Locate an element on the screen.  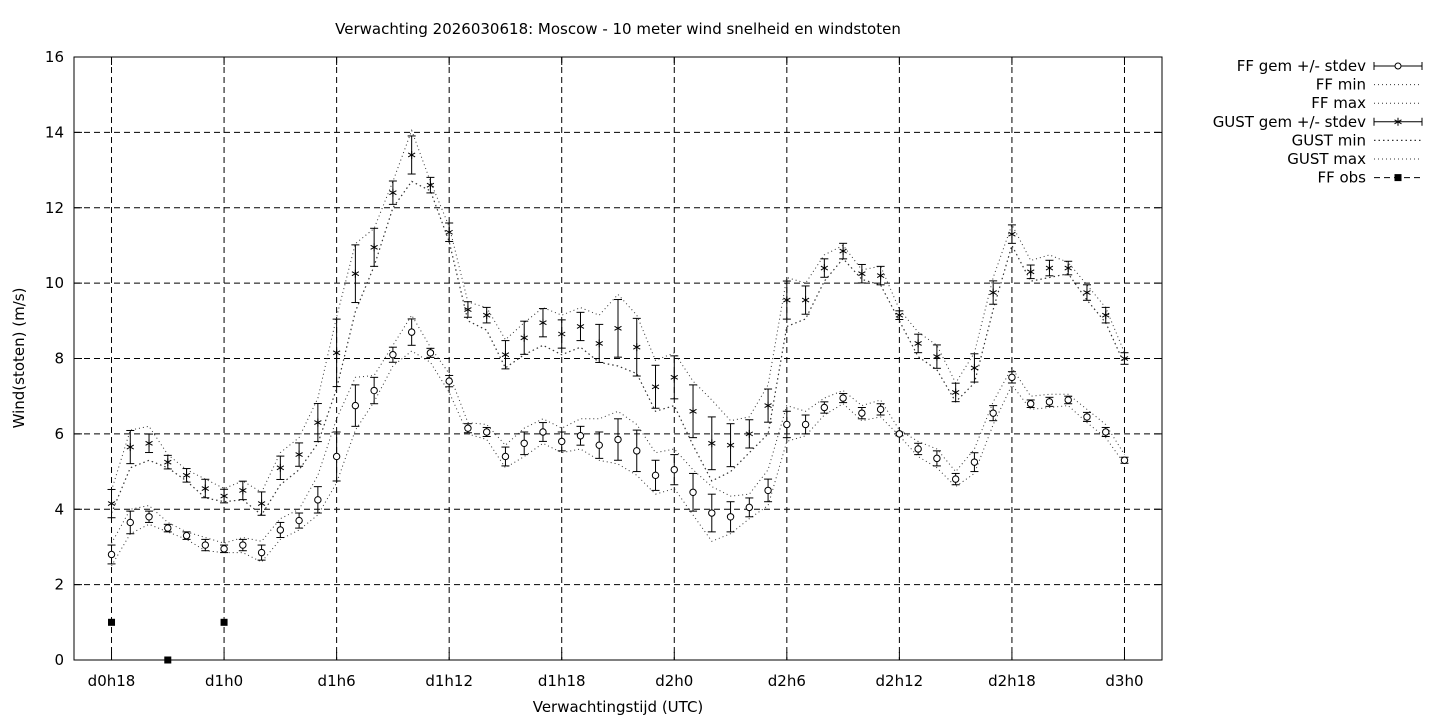
legend-item: FF max is located at coordinates (1366, 103).